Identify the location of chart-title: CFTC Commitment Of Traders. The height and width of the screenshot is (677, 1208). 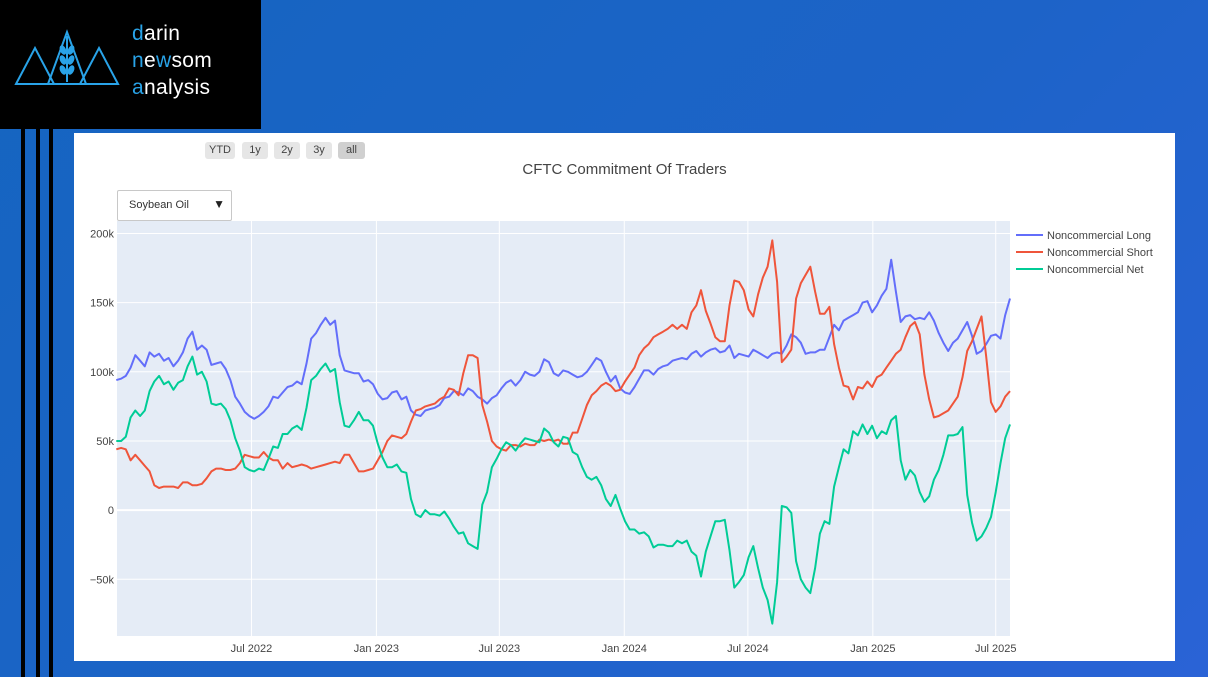
(624, 169).